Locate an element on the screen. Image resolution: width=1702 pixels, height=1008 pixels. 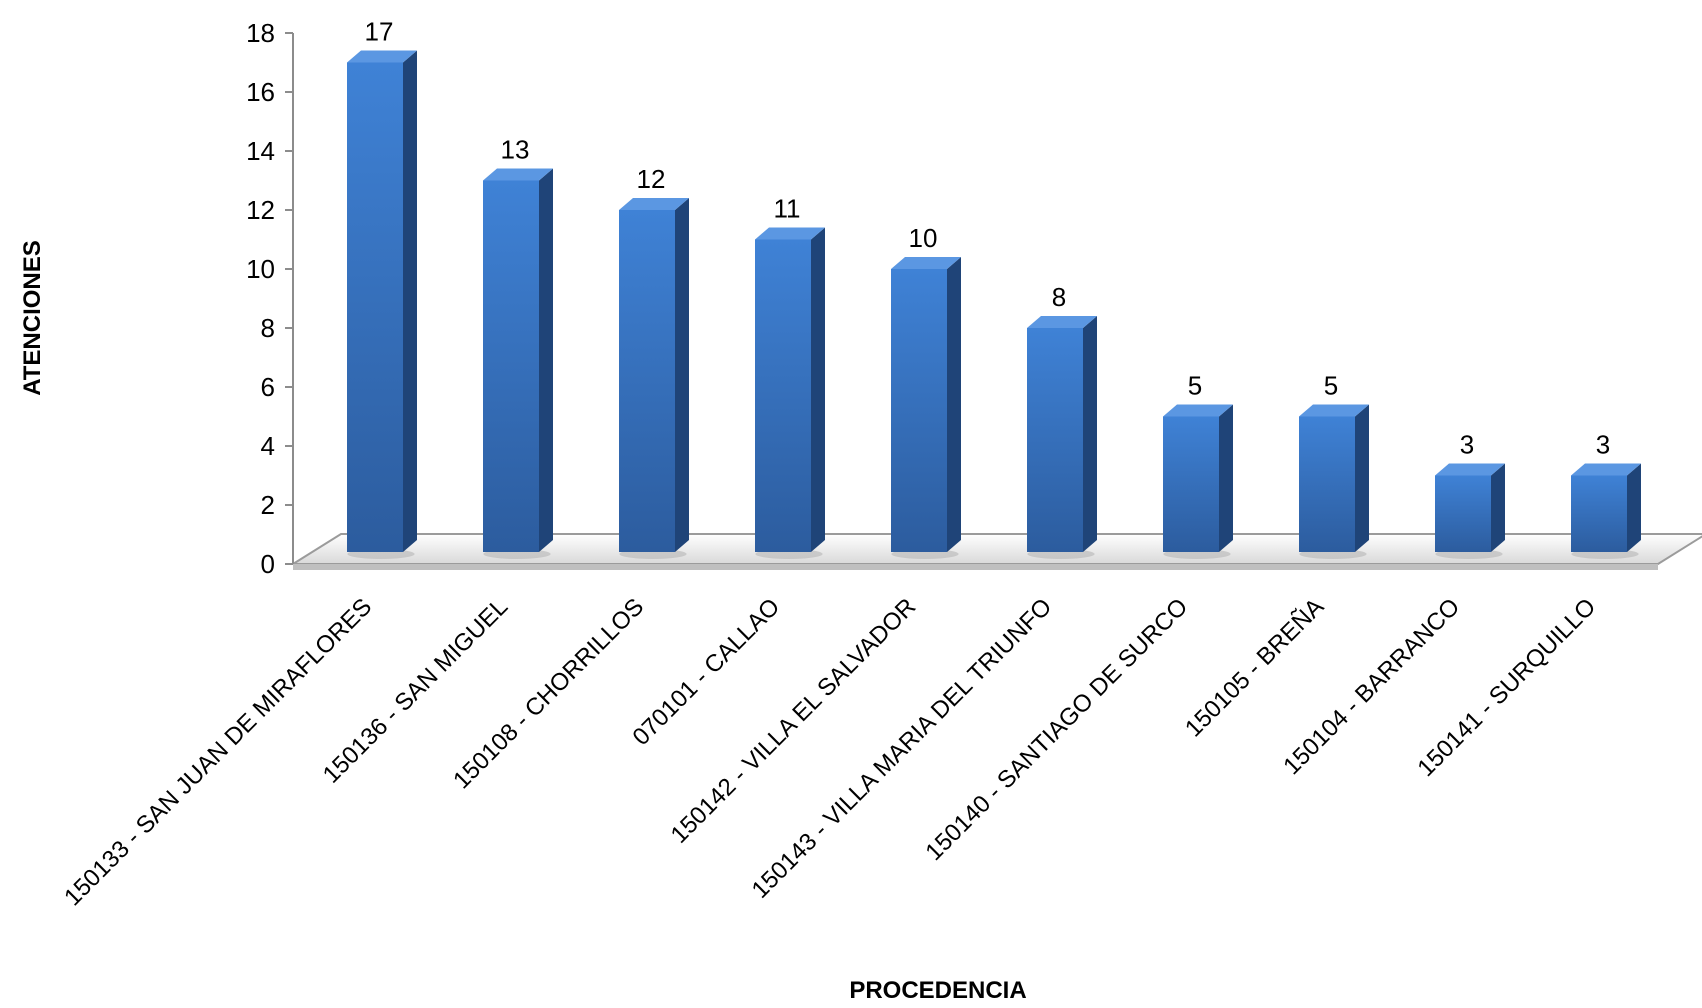
data-label: 10 is located at coordinates (923, 238).